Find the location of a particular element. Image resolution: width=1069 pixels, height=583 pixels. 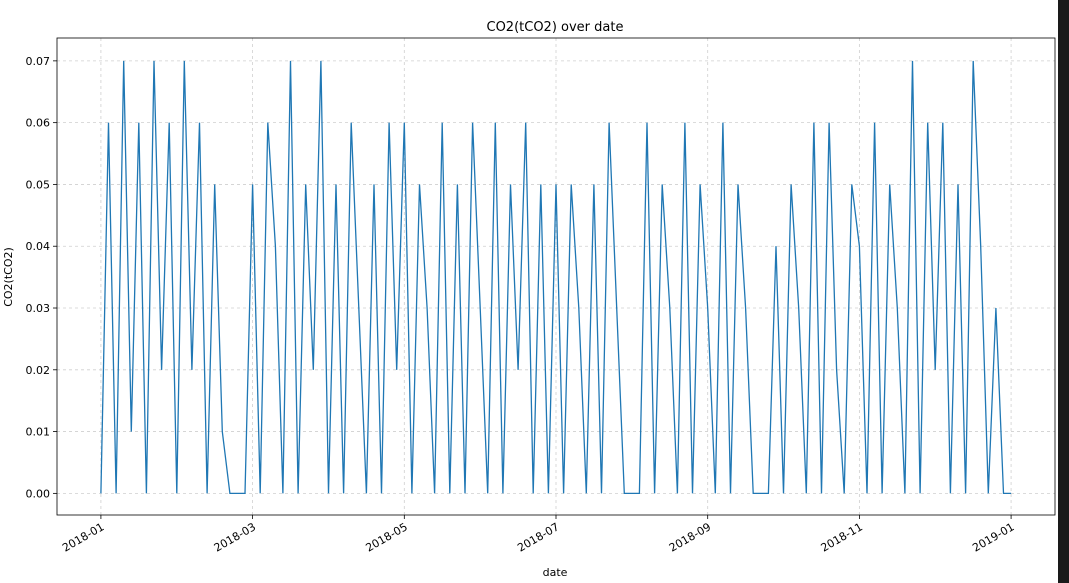

window-edge is located at coordinates (1063, 291).